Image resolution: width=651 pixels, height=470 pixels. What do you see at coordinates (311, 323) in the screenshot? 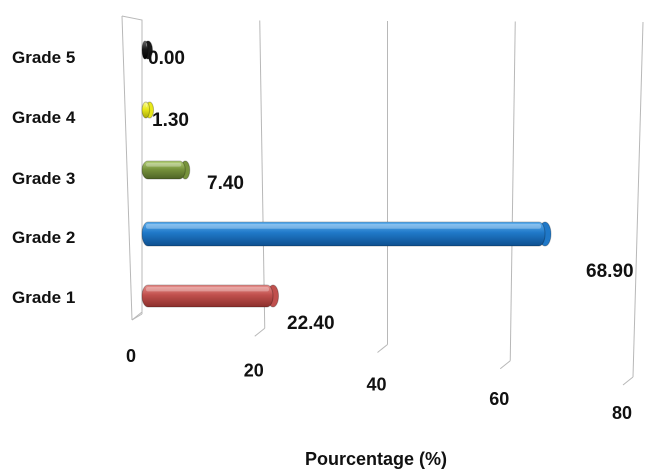
I see `value-label: 22.40` at bounding box center [311, 323].